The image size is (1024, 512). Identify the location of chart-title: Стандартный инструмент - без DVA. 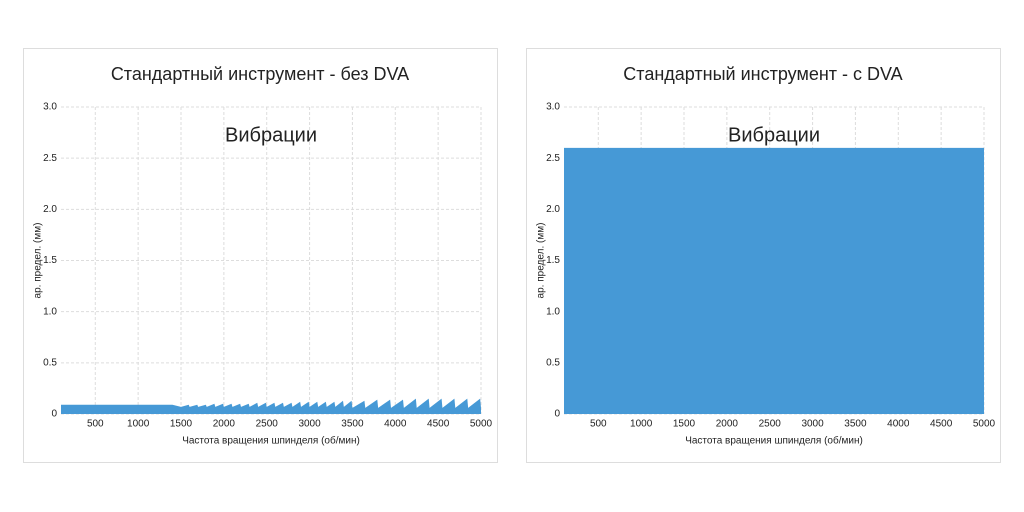
(260, 74).